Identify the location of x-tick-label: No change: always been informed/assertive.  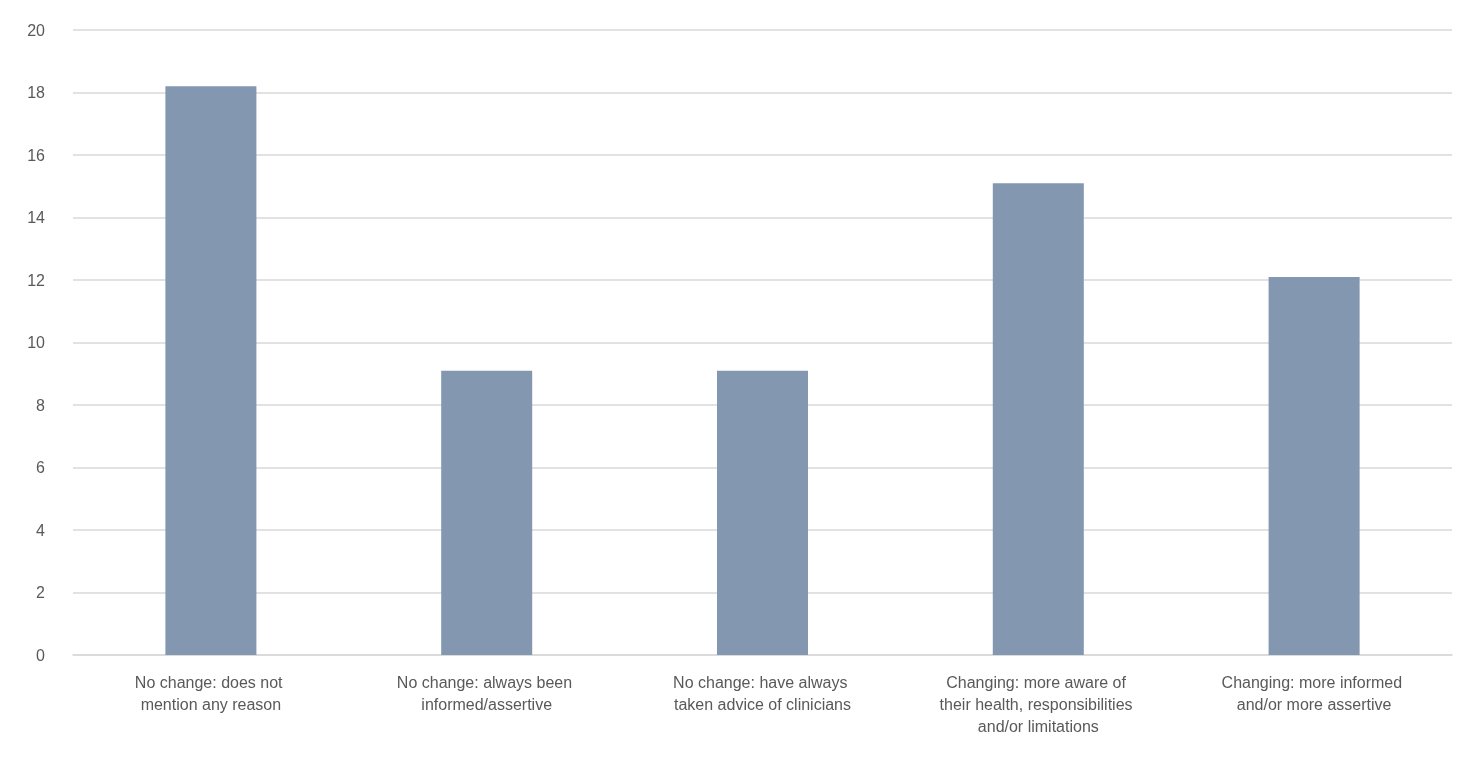
(486, 693).